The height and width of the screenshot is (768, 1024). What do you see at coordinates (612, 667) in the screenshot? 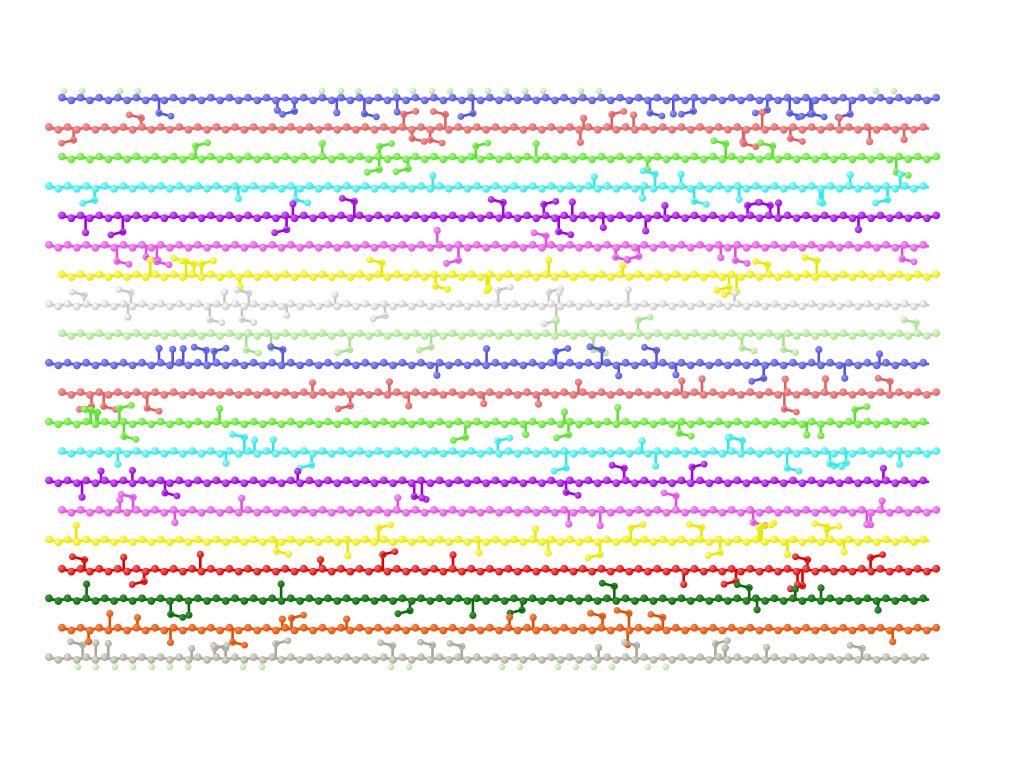
I see `end-cap-atom` at bounding box center [612, 667].